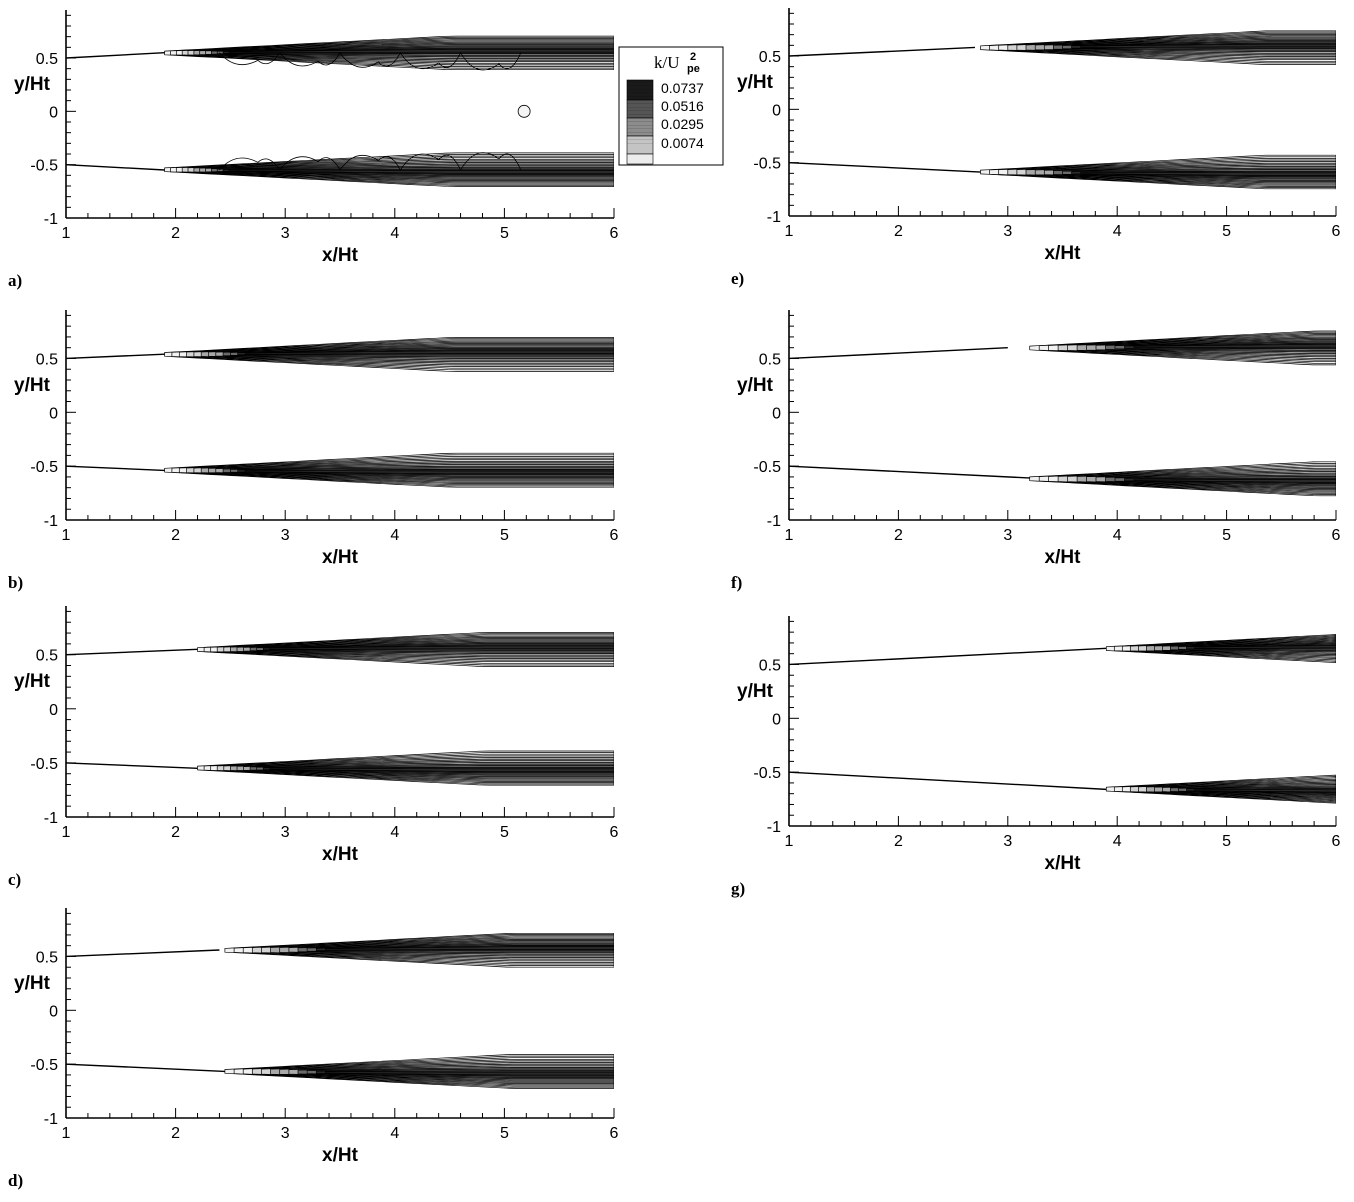 The height and width of the screenshot is (1202, 1354). I want to click on panel-g: 1 2 3 4 5 6 -1 -0.5 0 0.5 x/Ht y/Ht g), so click(1036, 757).